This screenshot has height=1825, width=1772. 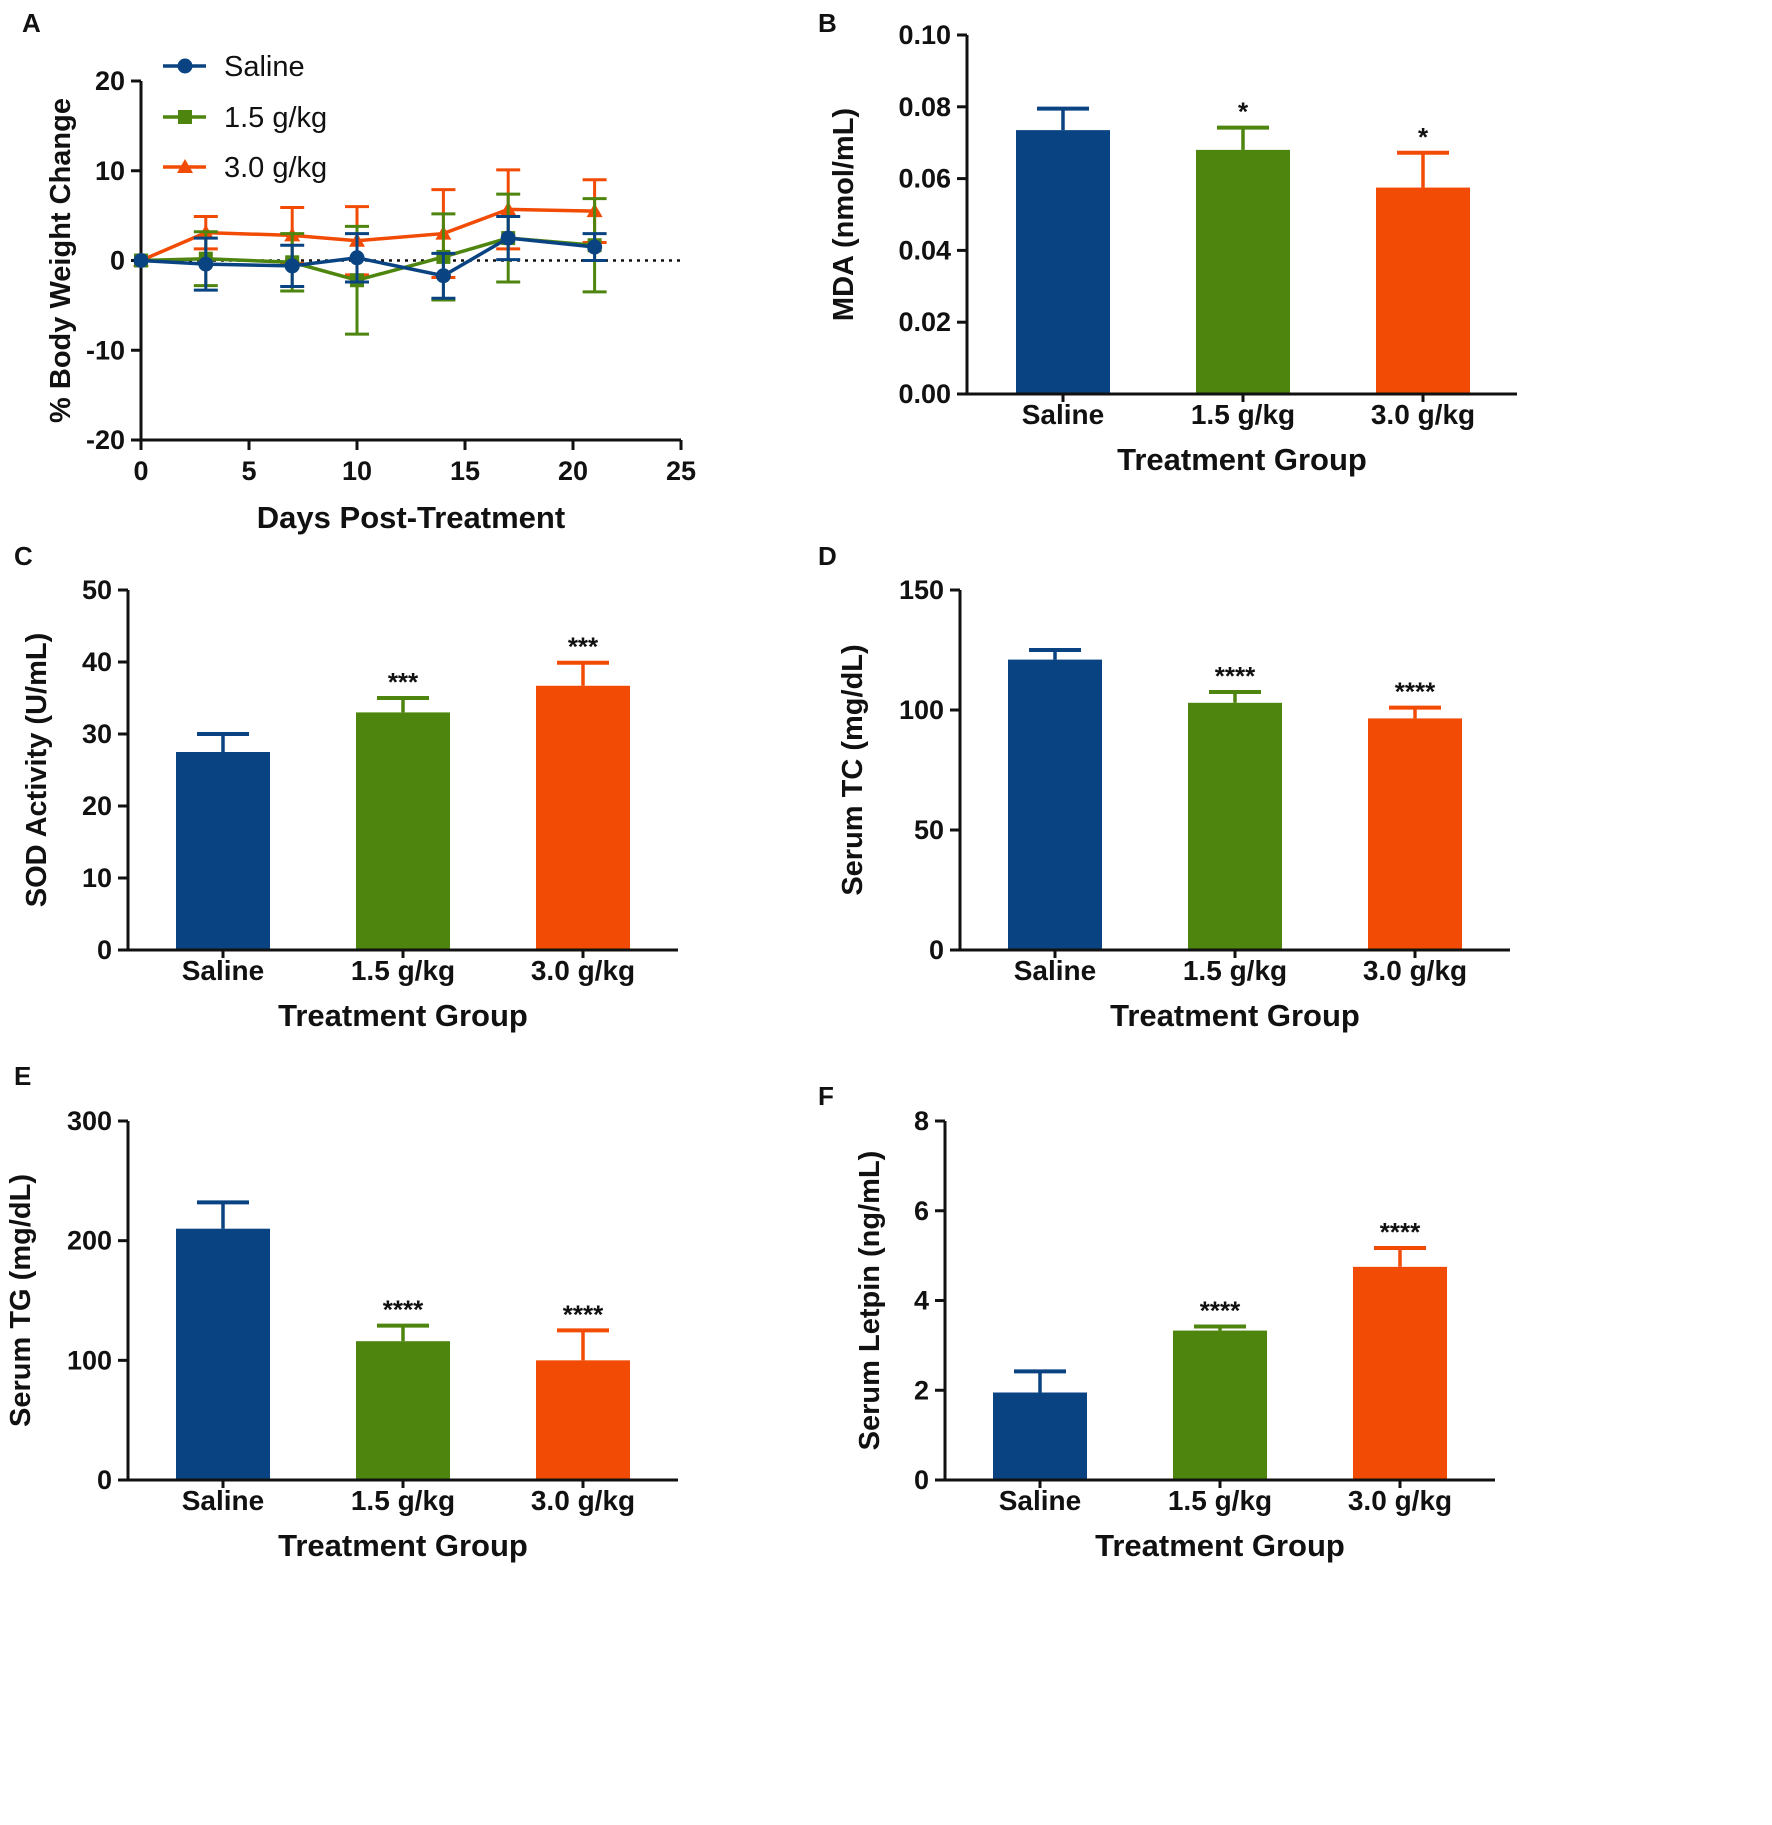 What do you see at coordinates (105, 350) in the screenshot?
I see `y-tick-label: -10` at bounding box center [105, 350].